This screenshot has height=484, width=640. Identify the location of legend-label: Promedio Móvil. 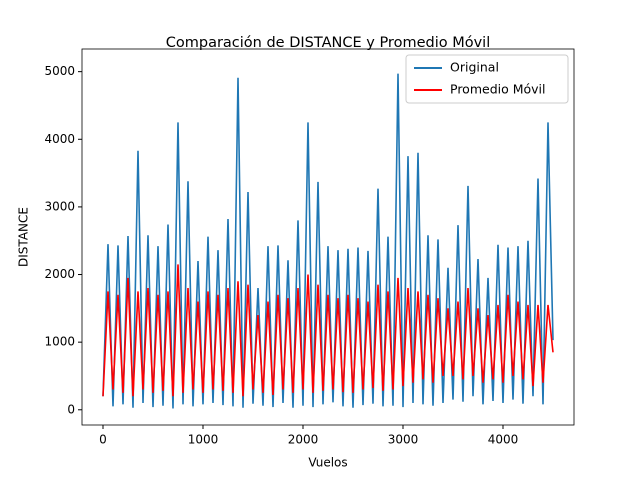
(498, 89).